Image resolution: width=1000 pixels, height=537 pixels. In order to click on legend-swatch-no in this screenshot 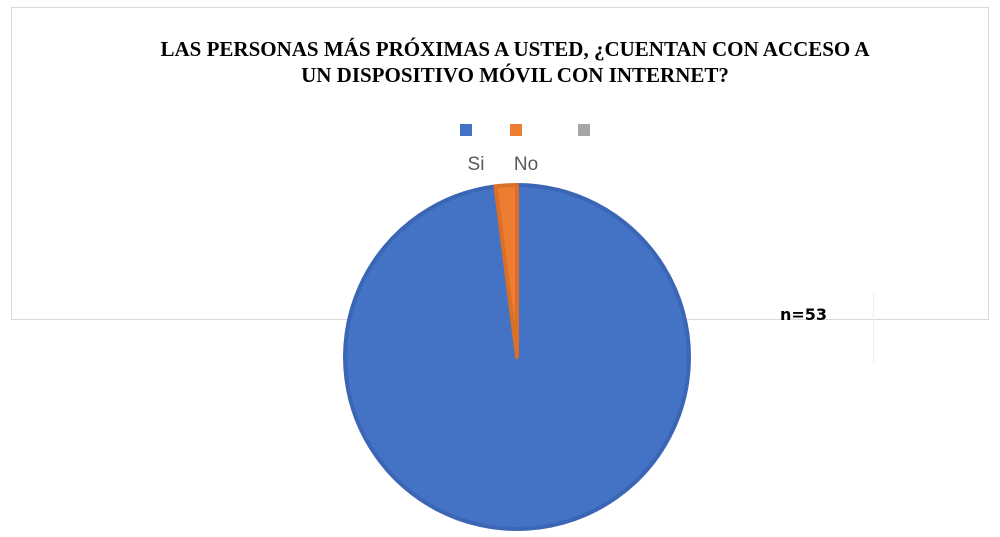, I will do `click(516, 130)`.